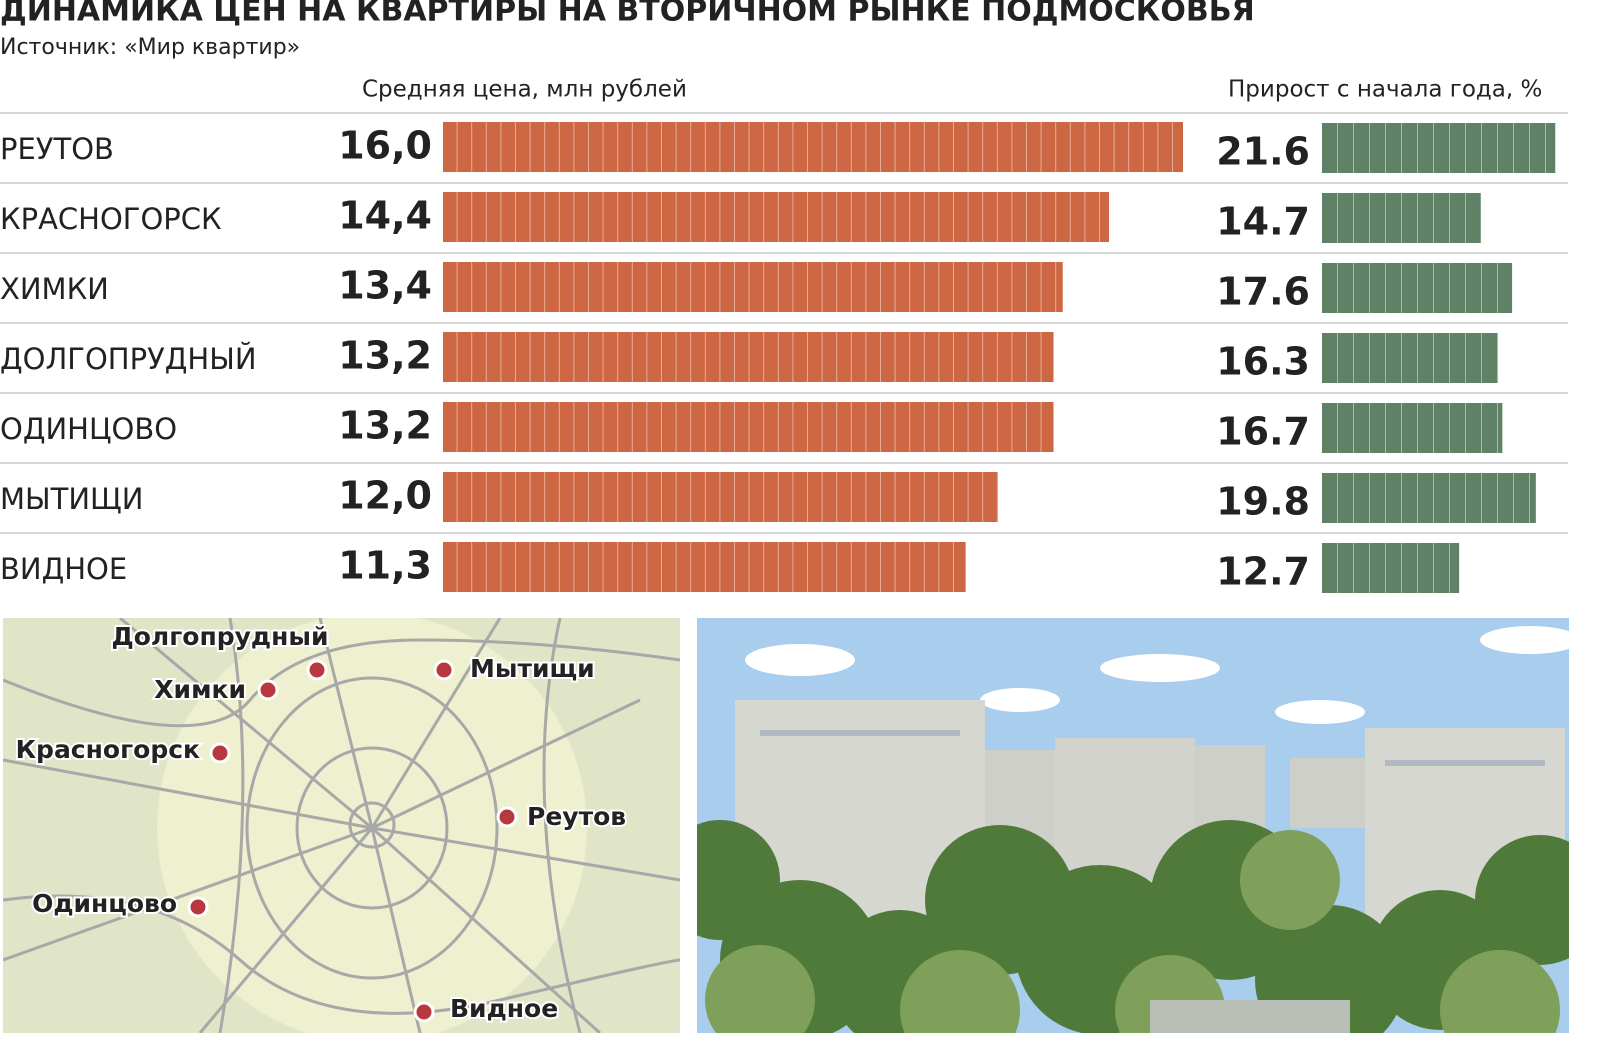 Image resolution: width=1609 pixels, height=1063 pixels. I want to click on value-label: 17.6, so click(1263, 292).